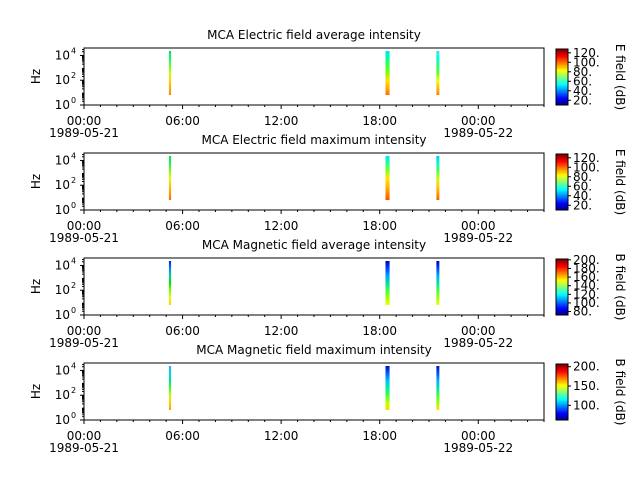 The image size is (640, 484). Describe the element at coordinates (182, 226) in the screenshot. I see `x-tick-label: 06:00` at that location.